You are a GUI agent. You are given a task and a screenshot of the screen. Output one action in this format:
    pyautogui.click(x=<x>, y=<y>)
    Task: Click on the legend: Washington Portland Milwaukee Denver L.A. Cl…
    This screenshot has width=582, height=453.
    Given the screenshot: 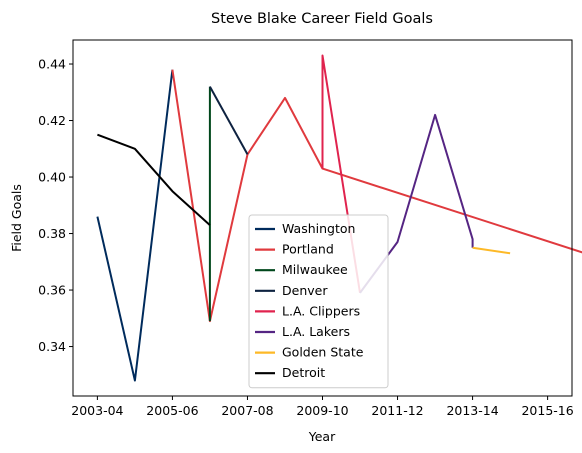 What is the action you would take?
    pyautogui.click(x=318, y=301)
    